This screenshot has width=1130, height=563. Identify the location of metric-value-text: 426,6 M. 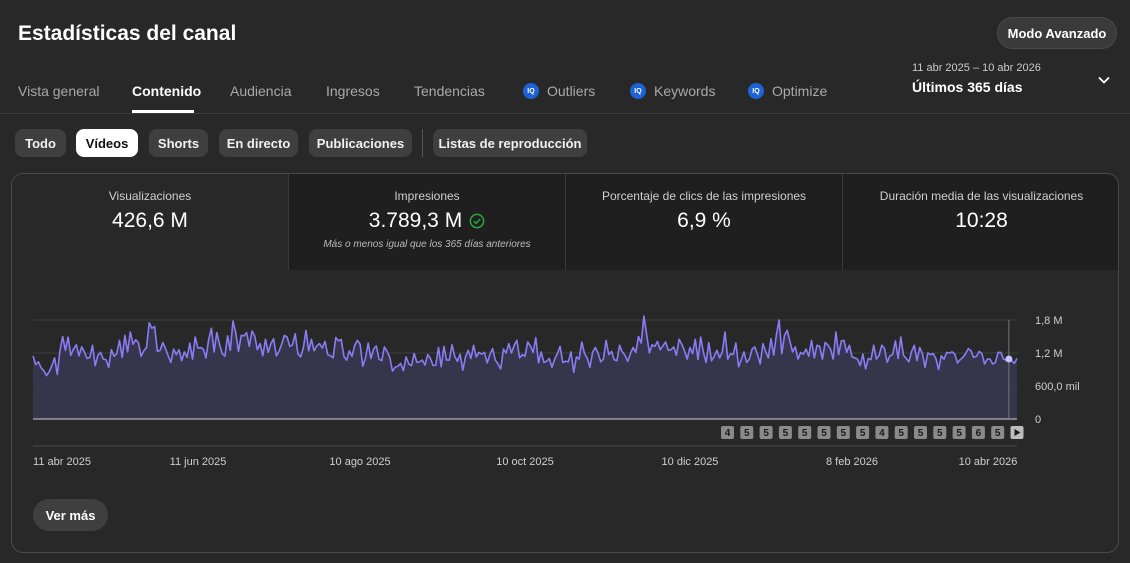
(150, 220).